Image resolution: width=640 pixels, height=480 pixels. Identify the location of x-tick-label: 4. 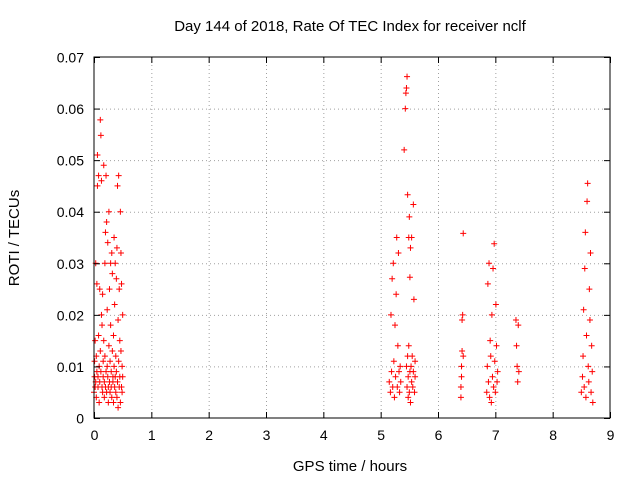
(324, 435).